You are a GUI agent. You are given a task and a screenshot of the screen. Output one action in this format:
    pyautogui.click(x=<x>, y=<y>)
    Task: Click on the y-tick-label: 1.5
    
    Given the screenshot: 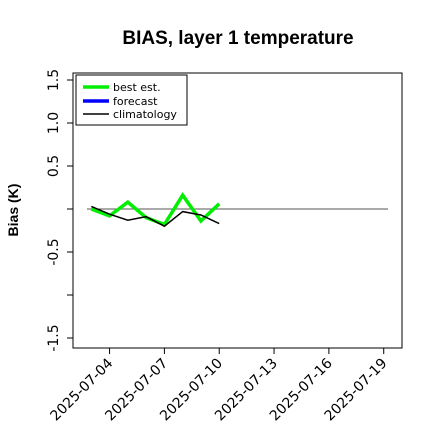 What is the action you would take?
    pyautogui.click(x=54, y=80)
    